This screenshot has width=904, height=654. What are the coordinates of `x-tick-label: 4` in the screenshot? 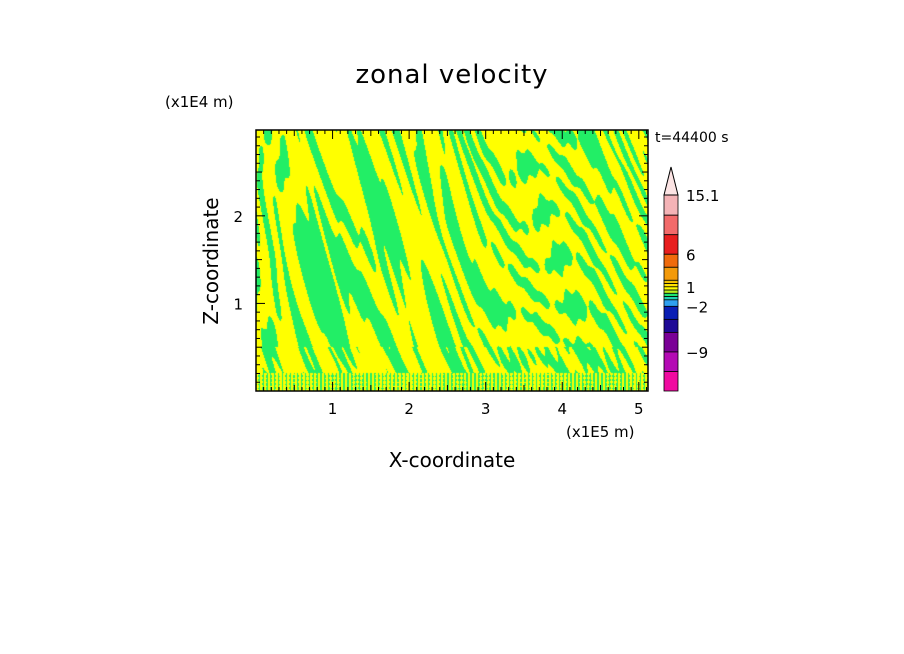 It's located at (562, 409).